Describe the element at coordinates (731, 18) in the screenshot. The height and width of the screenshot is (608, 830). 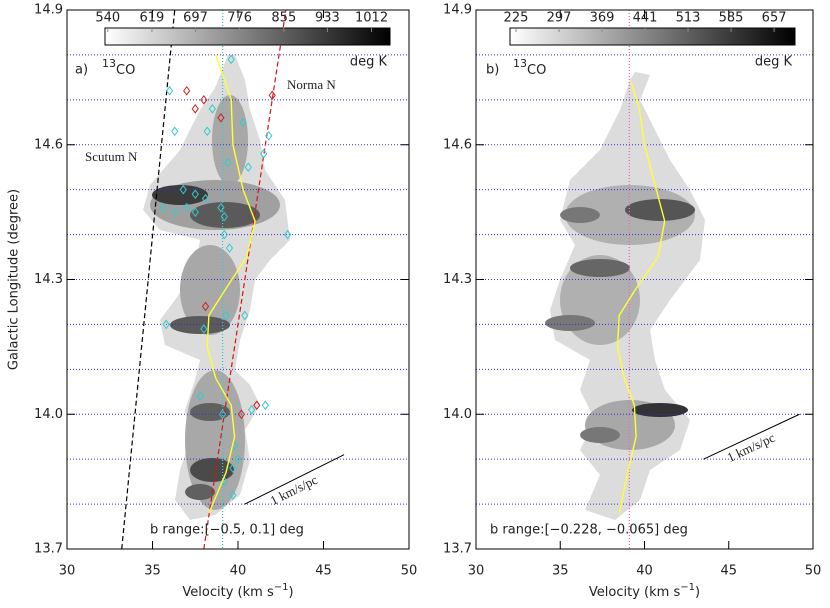
I see `colorbar-tick-label: 585` at that location.